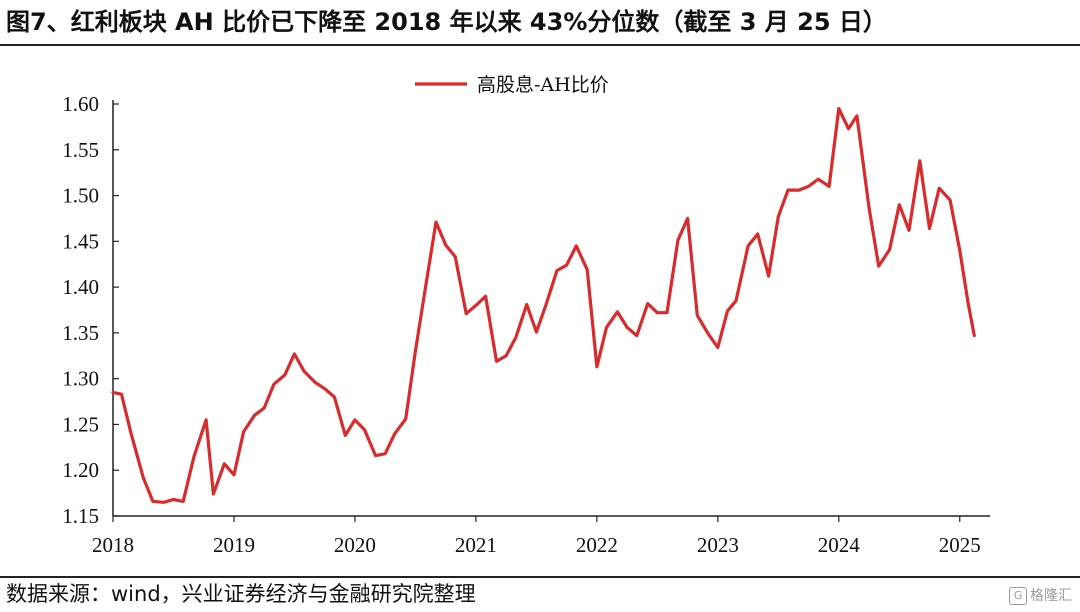  I want to click on x-tick-label: 2020, so click(355, 545).